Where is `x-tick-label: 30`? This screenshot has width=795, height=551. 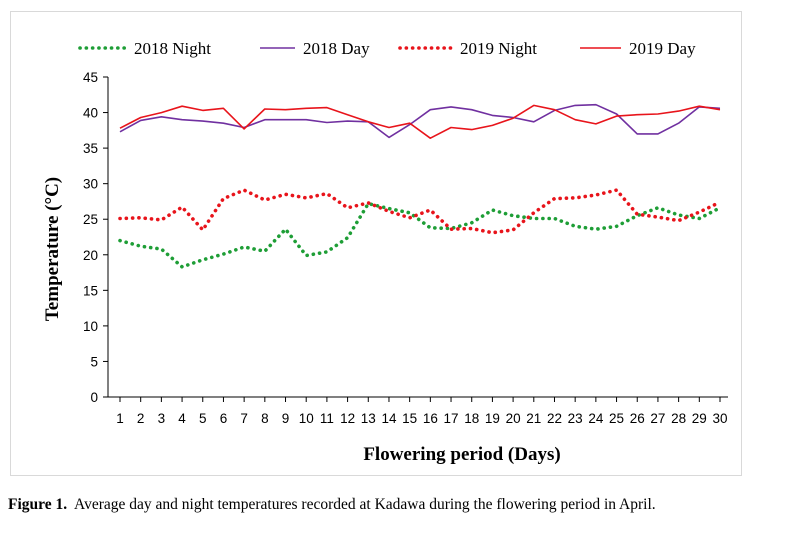 x-tick-label: 30 is located at coordinates (719, 418).